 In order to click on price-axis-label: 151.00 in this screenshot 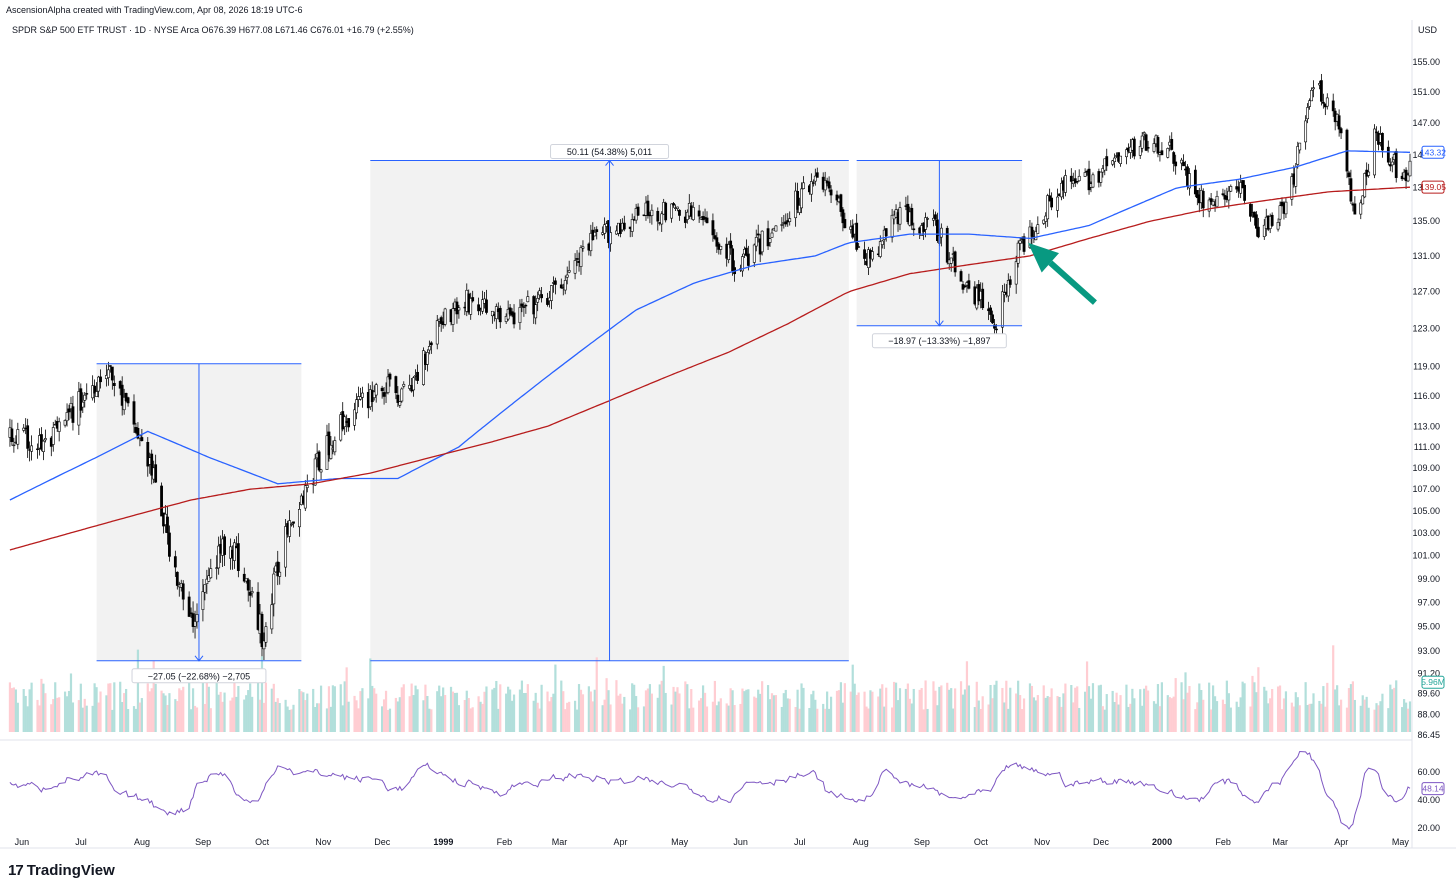, I will do `click(1426, 92)`.